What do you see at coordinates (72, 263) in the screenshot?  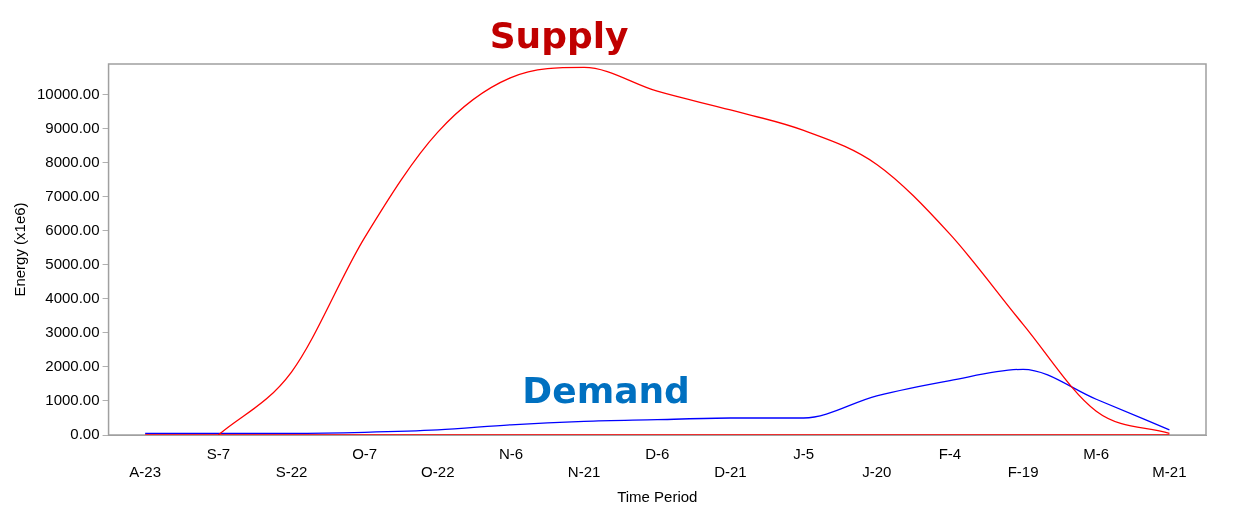 I see `y-tick-label: 5000.00` at bounding box center [72, 263].